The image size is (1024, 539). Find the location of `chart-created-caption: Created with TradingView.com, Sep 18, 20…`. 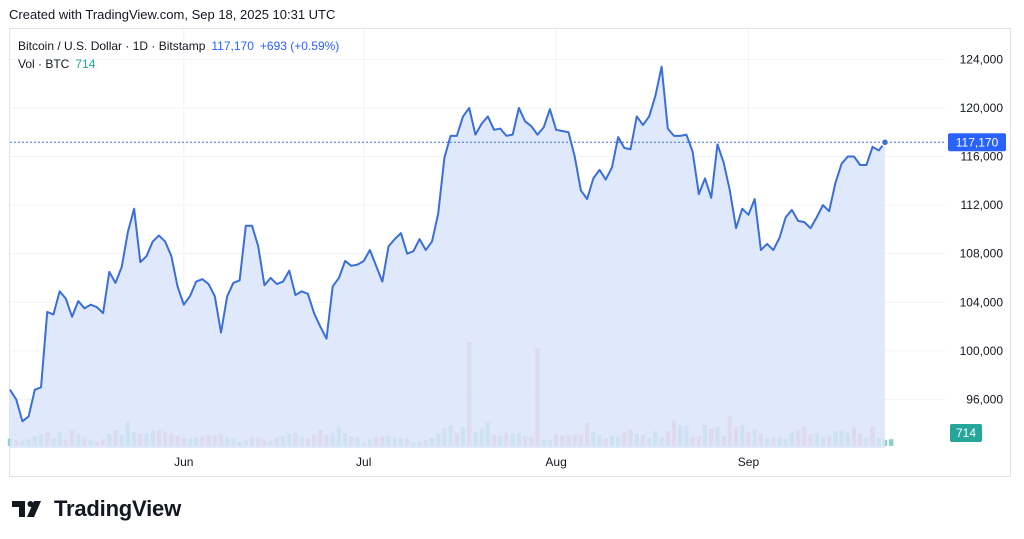

chart-created-caption: Created with TradingView.com, Sep 18, 20… is located at coordinates (172, 14).